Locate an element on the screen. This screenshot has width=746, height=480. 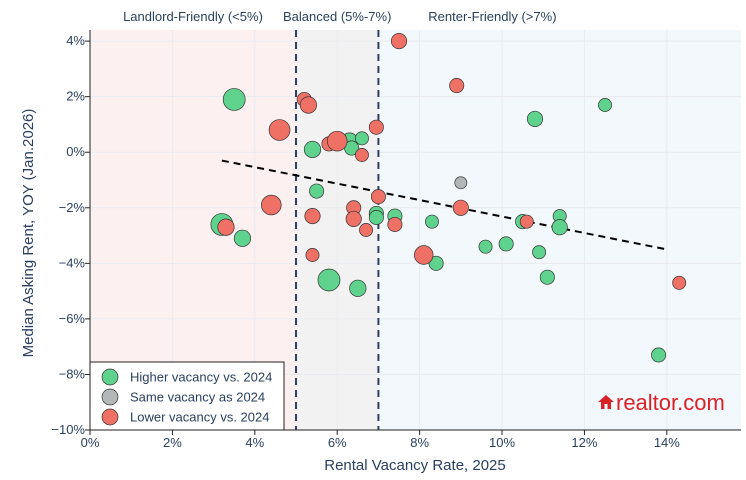
x-tick-label: 2% is located at coordinates (172, 442).